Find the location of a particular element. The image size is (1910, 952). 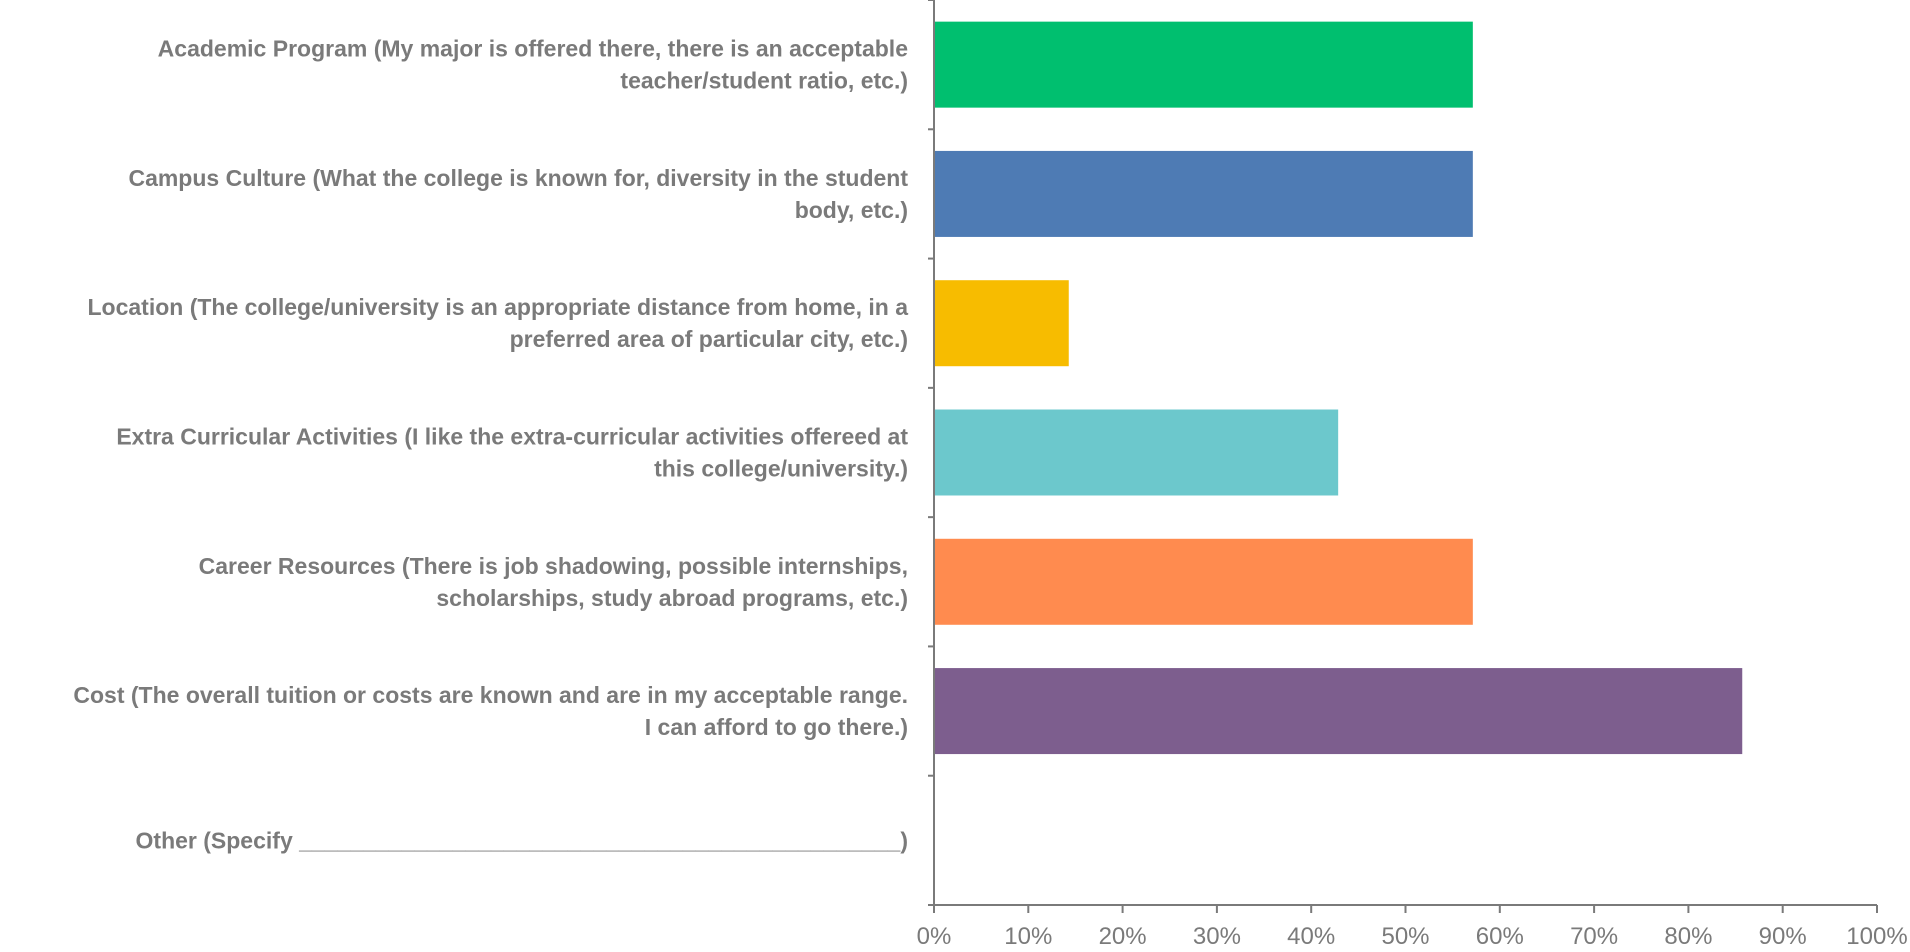

x-tick-label: 0% is located at coordinates (934, 936).